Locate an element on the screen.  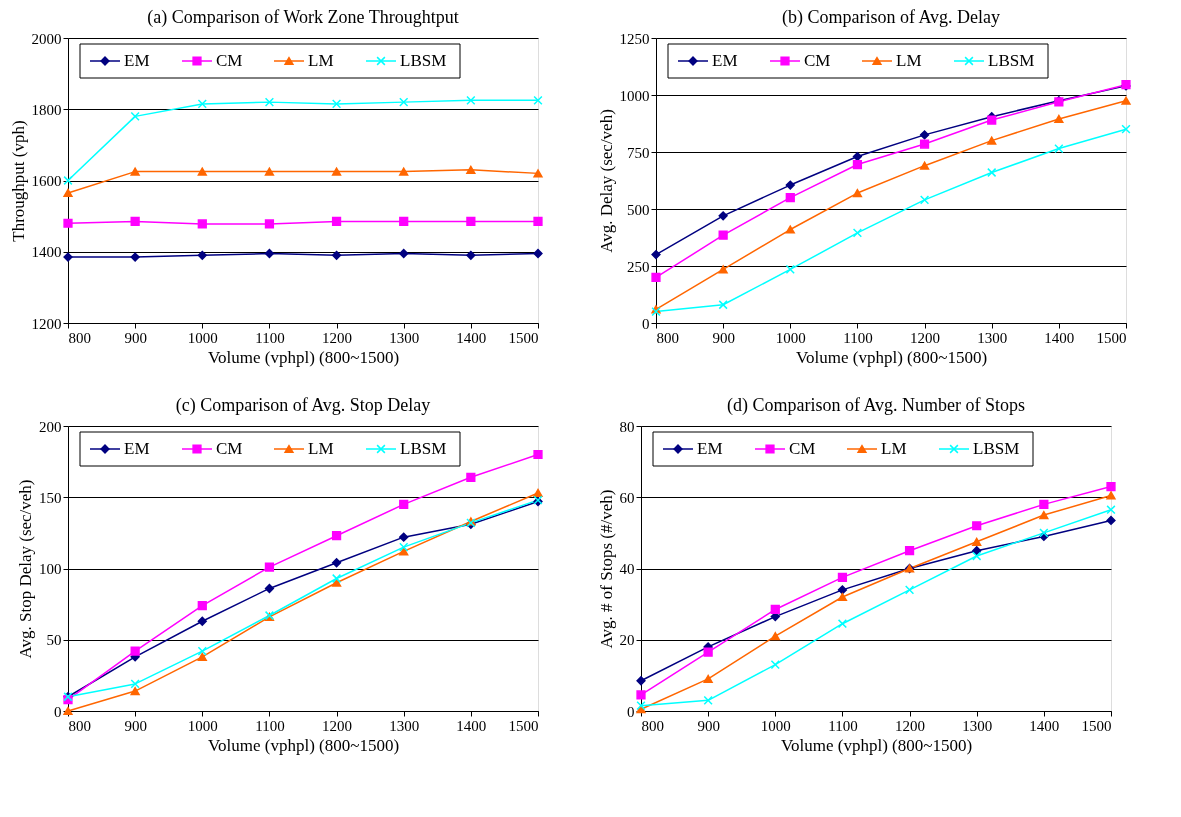
y-tick-label: 1000 is located at coordinates (634, 95).